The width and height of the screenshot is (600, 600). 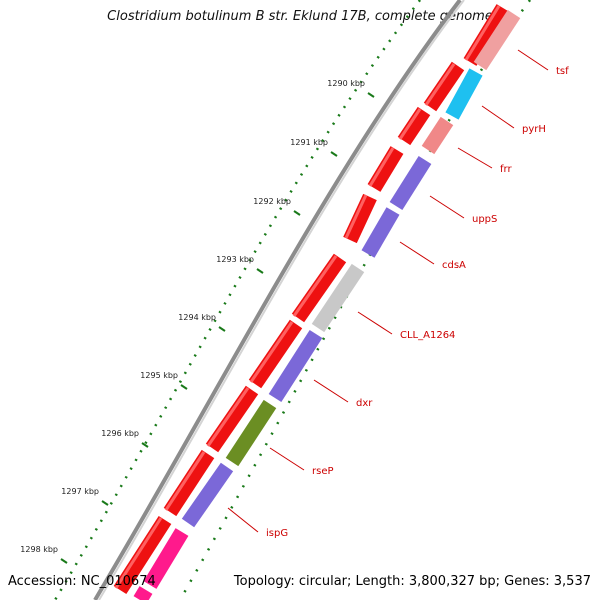 I want to click on tick-label: 1292 kbp, so click(x=272, y=201).